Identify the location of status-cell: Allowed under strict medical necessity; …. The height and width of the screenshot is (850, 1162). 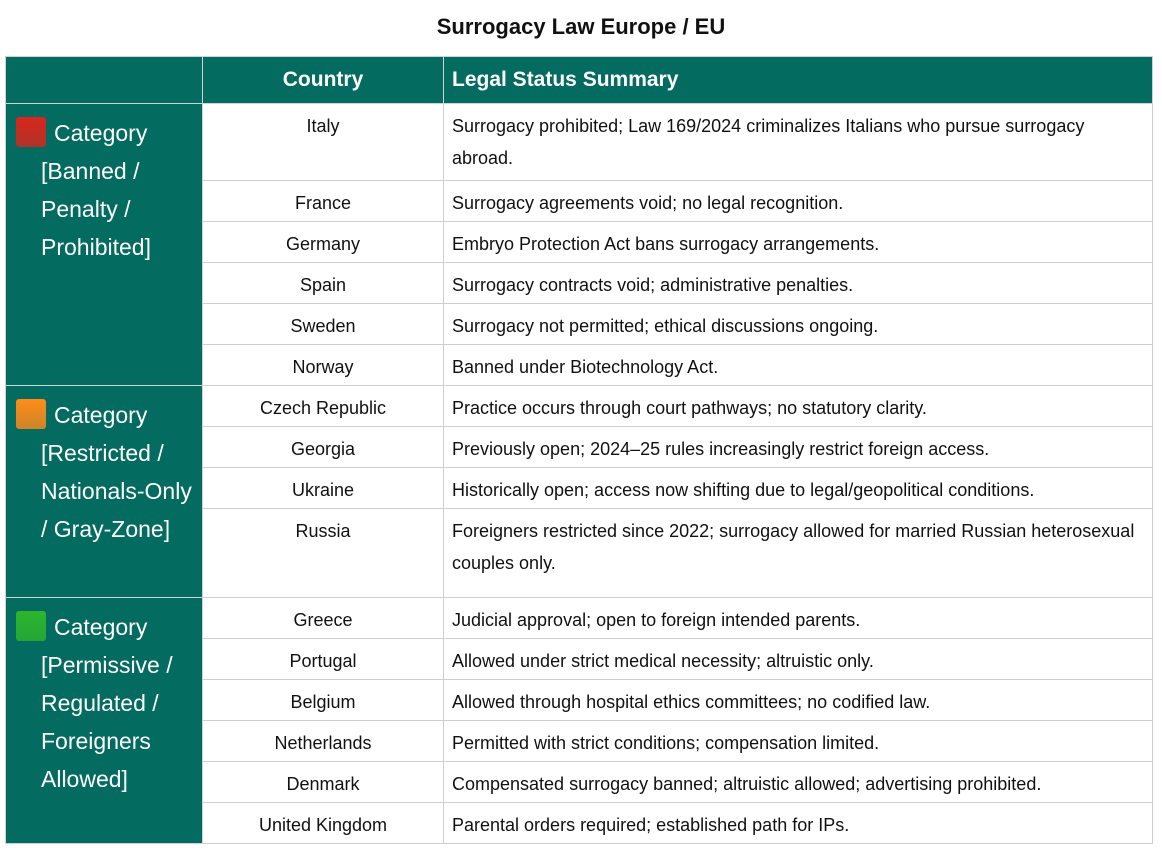
(798, 659).